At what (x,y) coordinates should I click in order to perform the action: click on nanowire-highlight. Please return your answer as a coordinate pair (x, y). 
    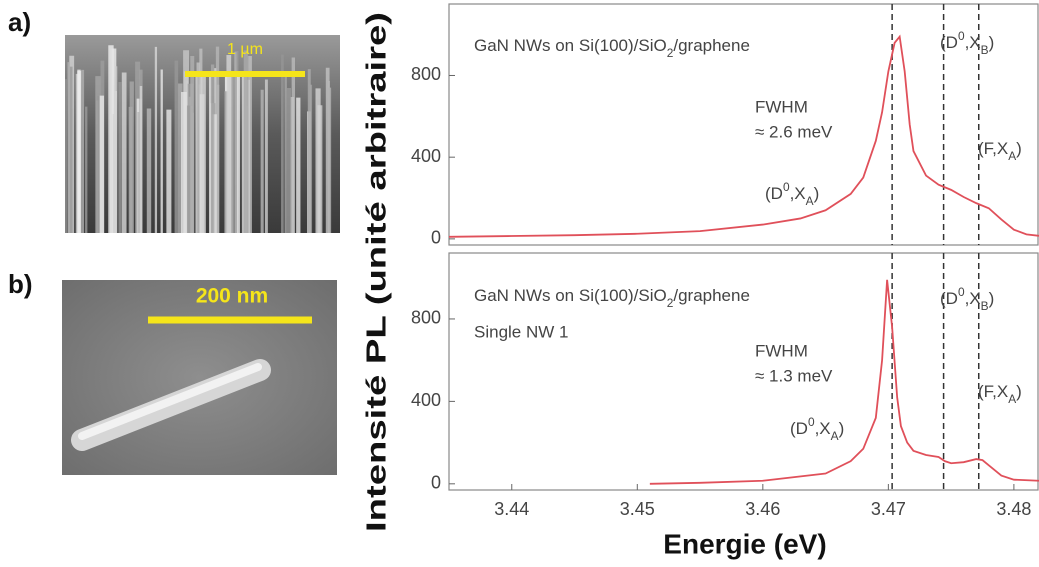
    Looking at the image, I should click on (170, 401).